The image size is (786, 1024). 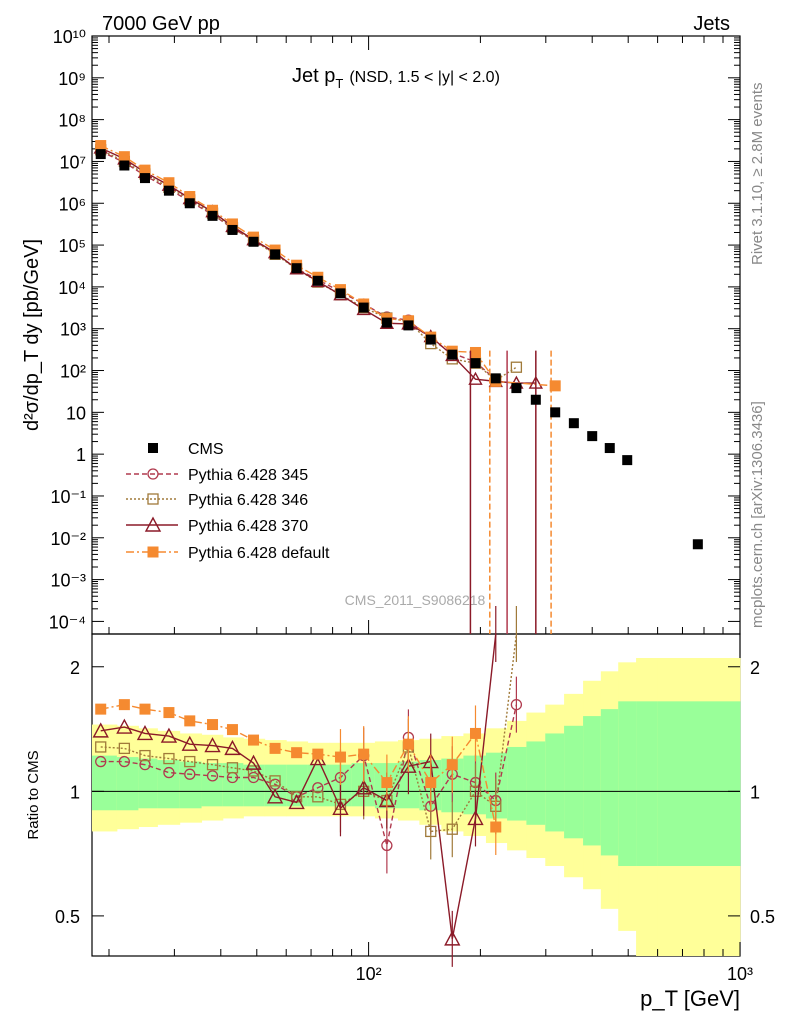 I want to click on legend-item: Pythia 6.428 default, so click(x=228, y=553).